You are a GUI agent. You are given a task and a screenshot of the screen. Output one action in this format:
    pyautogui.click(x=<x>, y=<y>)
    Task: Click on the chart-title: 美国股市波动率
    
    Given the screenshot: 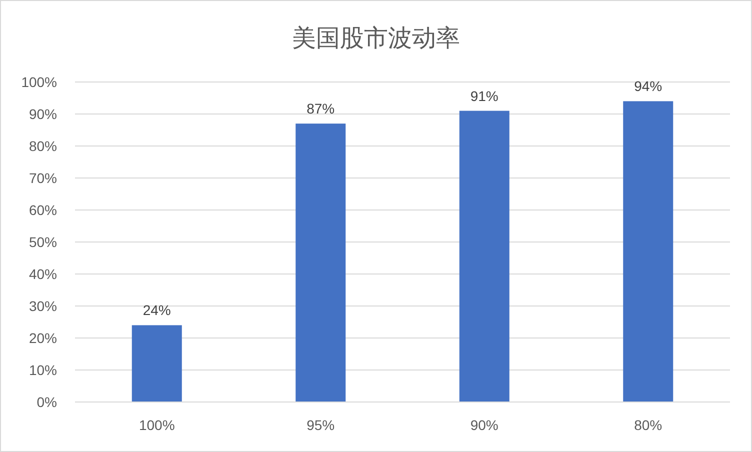 What is the action you would take?
    pyautogui.click(x=376, y=38)
    